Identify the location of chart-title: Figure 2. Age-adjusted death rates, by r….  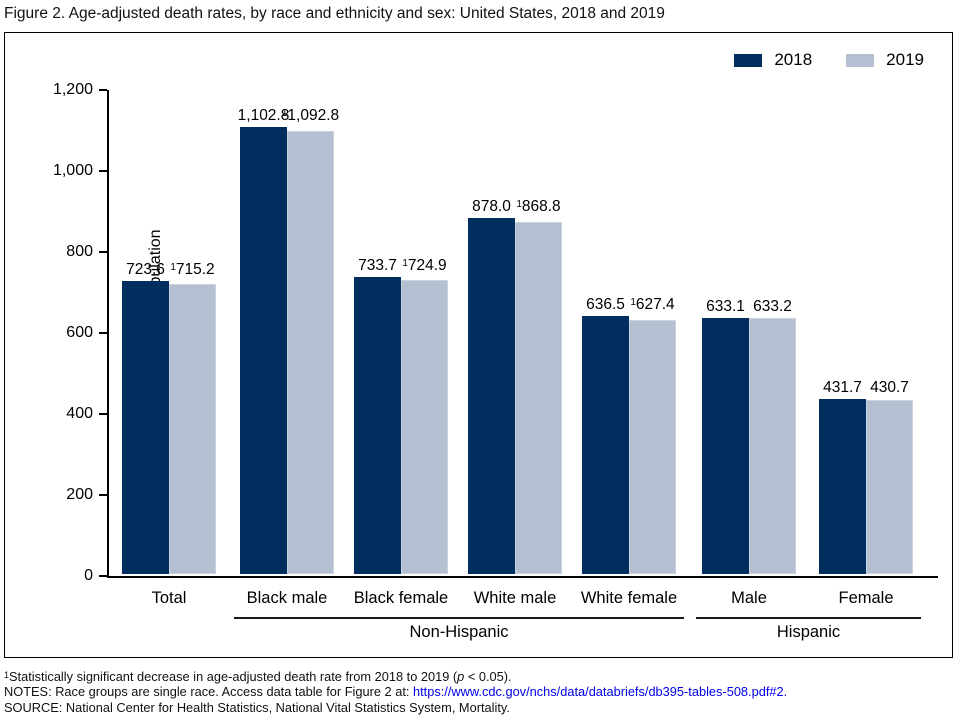
(334, 13).